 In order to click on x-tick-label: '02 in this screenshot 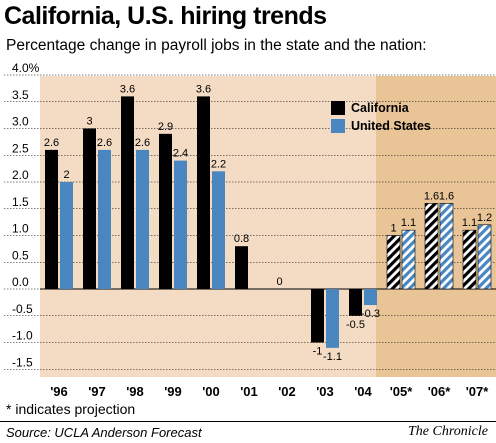, I will do `click(287, 391)`.